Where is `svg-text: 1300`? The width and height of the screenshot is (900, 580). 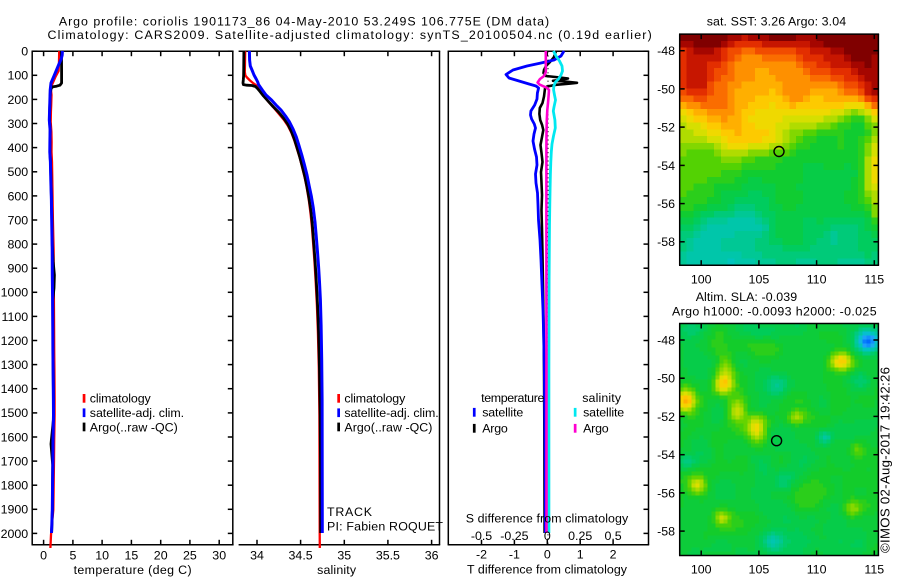 svg-text: 1300 is located at coordinates (15, 365).